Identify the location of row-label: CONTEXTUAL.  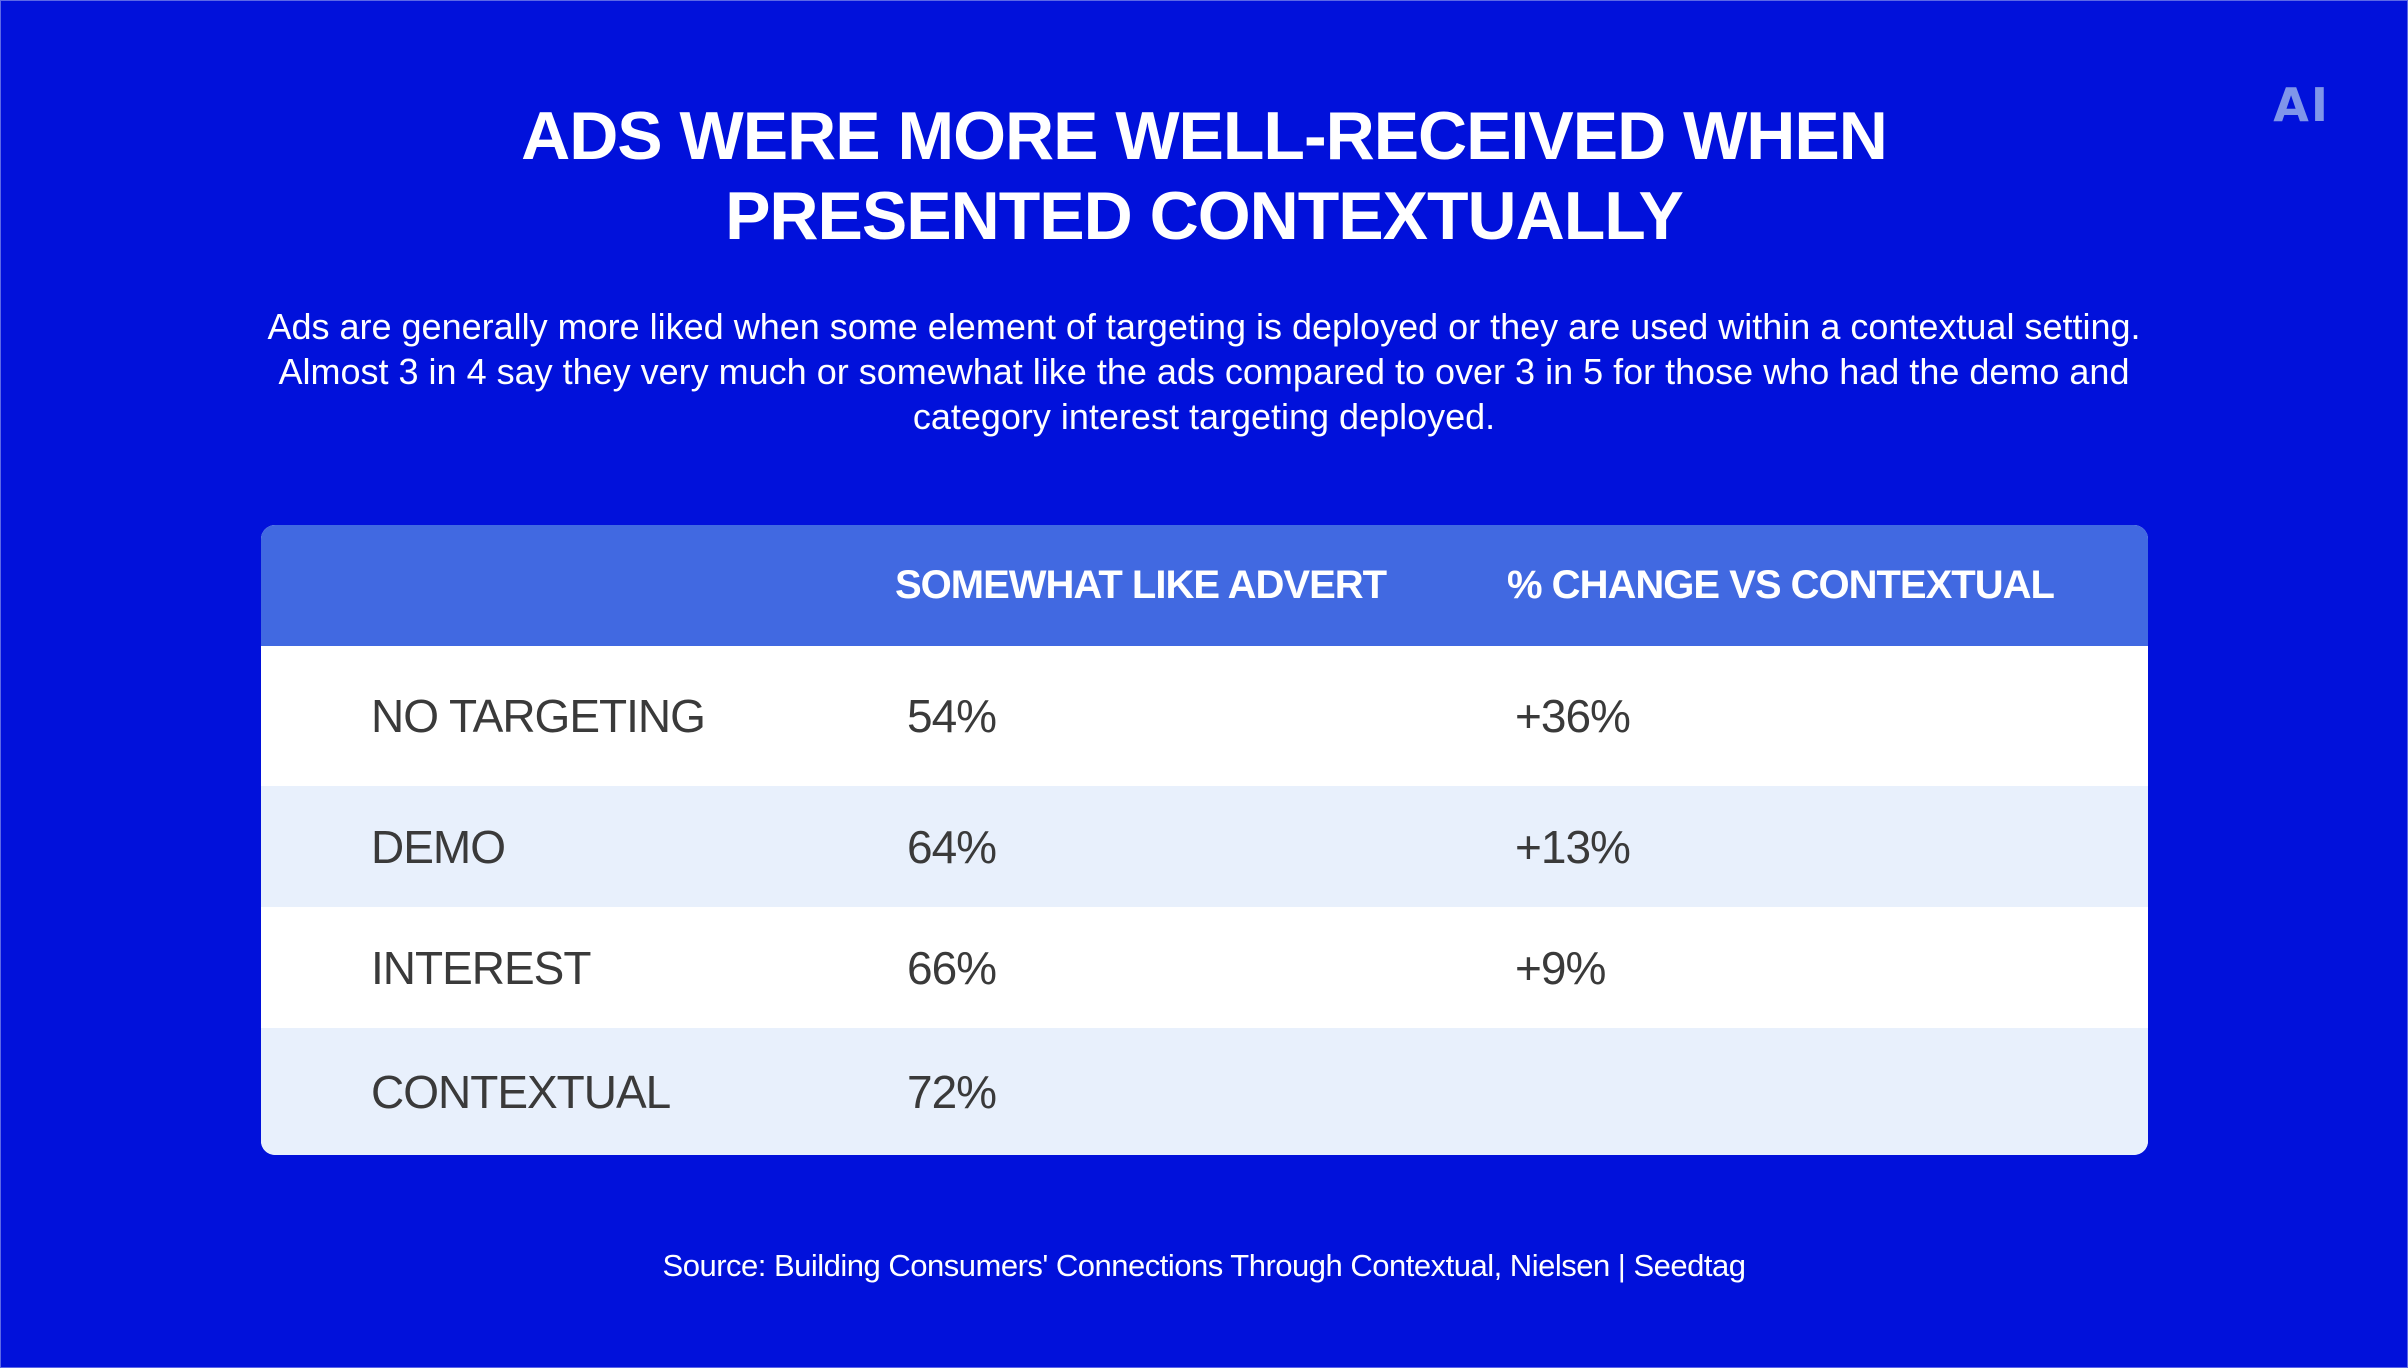
(521, 1091).